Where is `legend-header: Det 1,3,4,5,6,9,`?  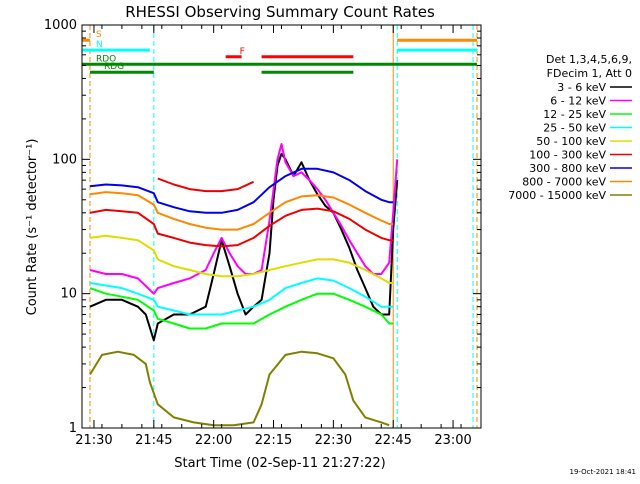 legend-header: Det 1,3,4,5,6,9, is located at coordinates (589, 59).